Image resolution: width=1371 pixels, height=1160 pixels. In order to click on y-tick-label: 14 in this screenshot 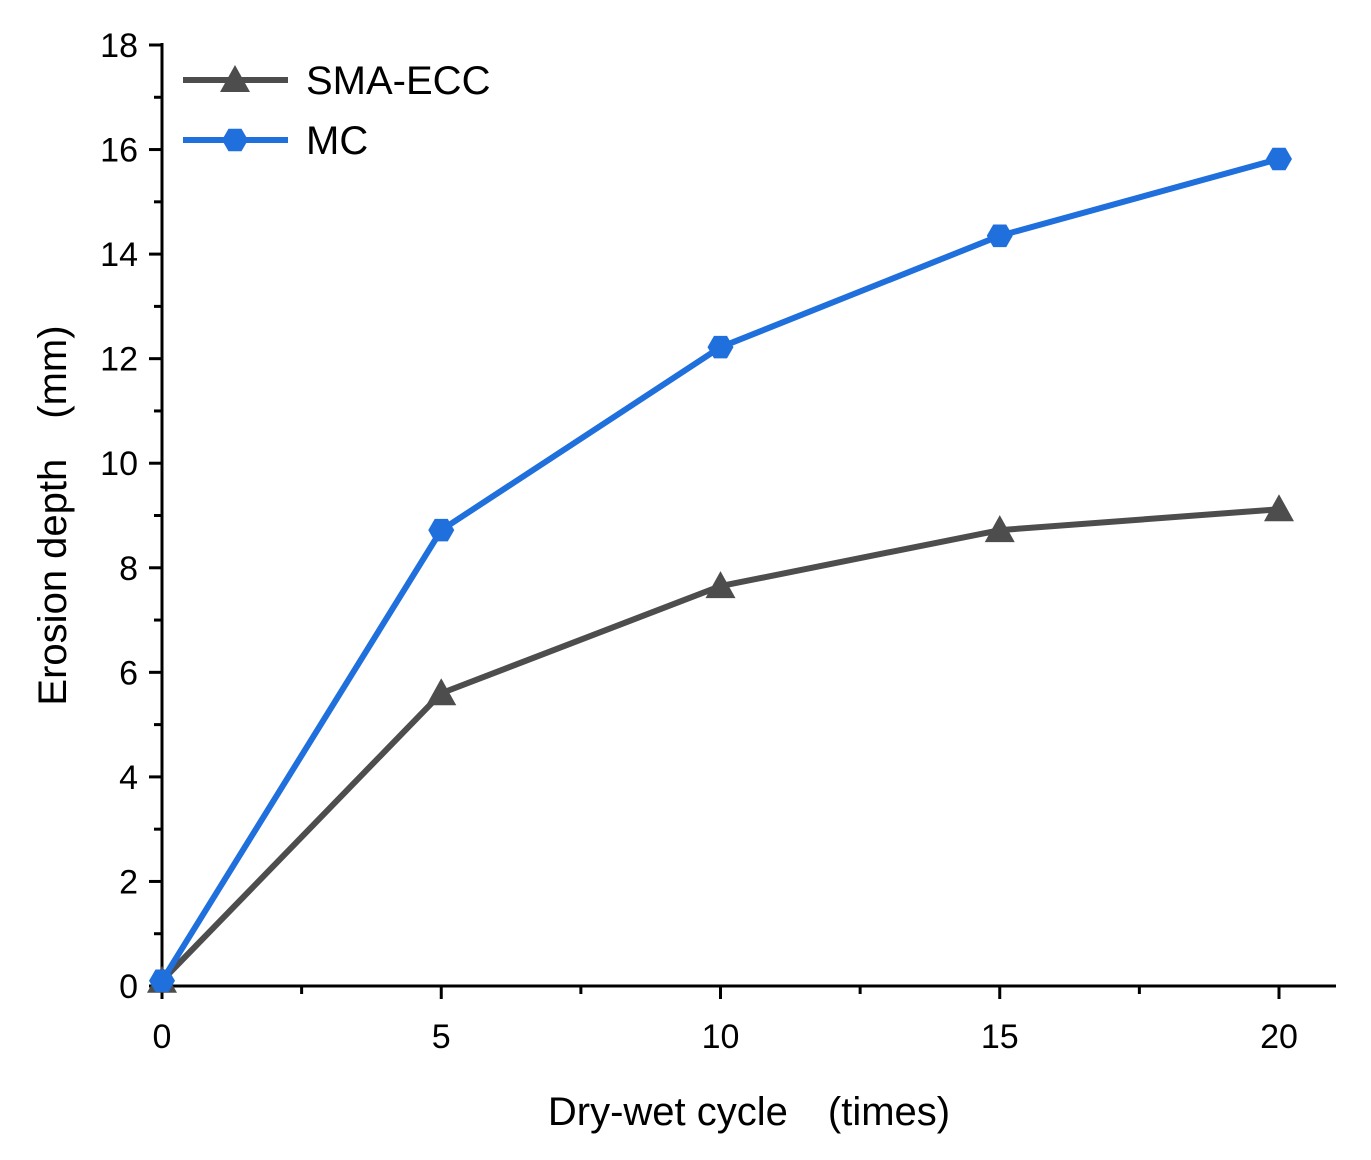, I will do `click(119, 255)`.